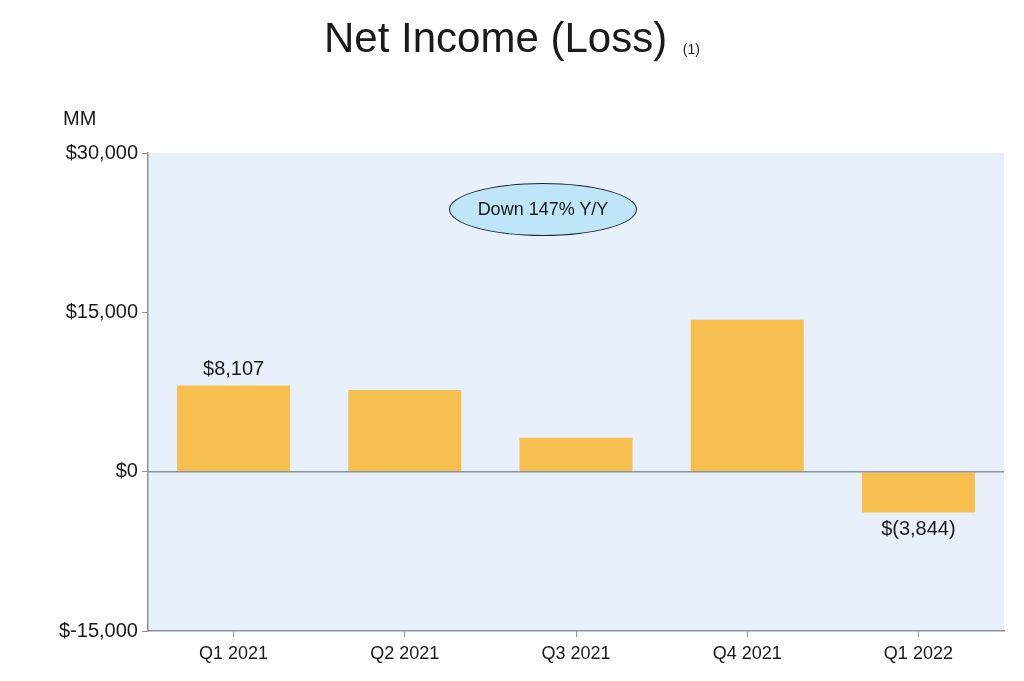  Describe the element at coordinates (234, 652) in the screenshot. I see `x-tick-label: Q1 2021` at that location.